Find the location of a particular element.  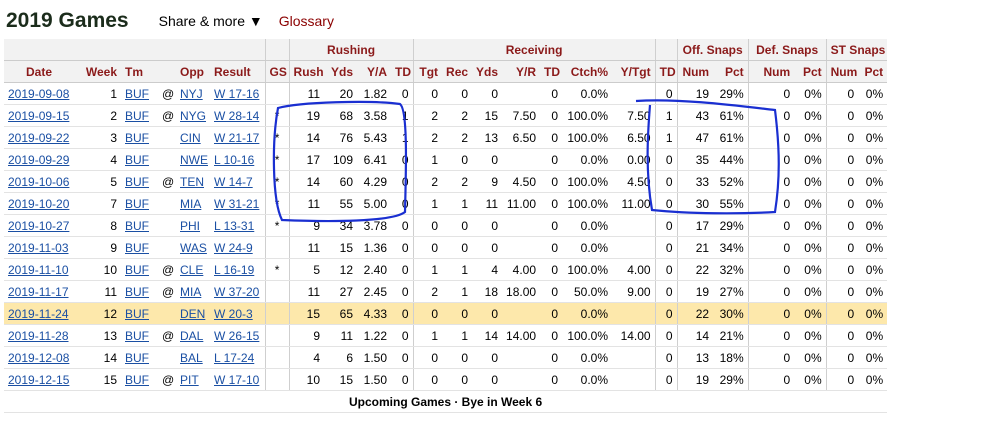

col-header-rush-att: Rush is located at coordinates (306, 72).